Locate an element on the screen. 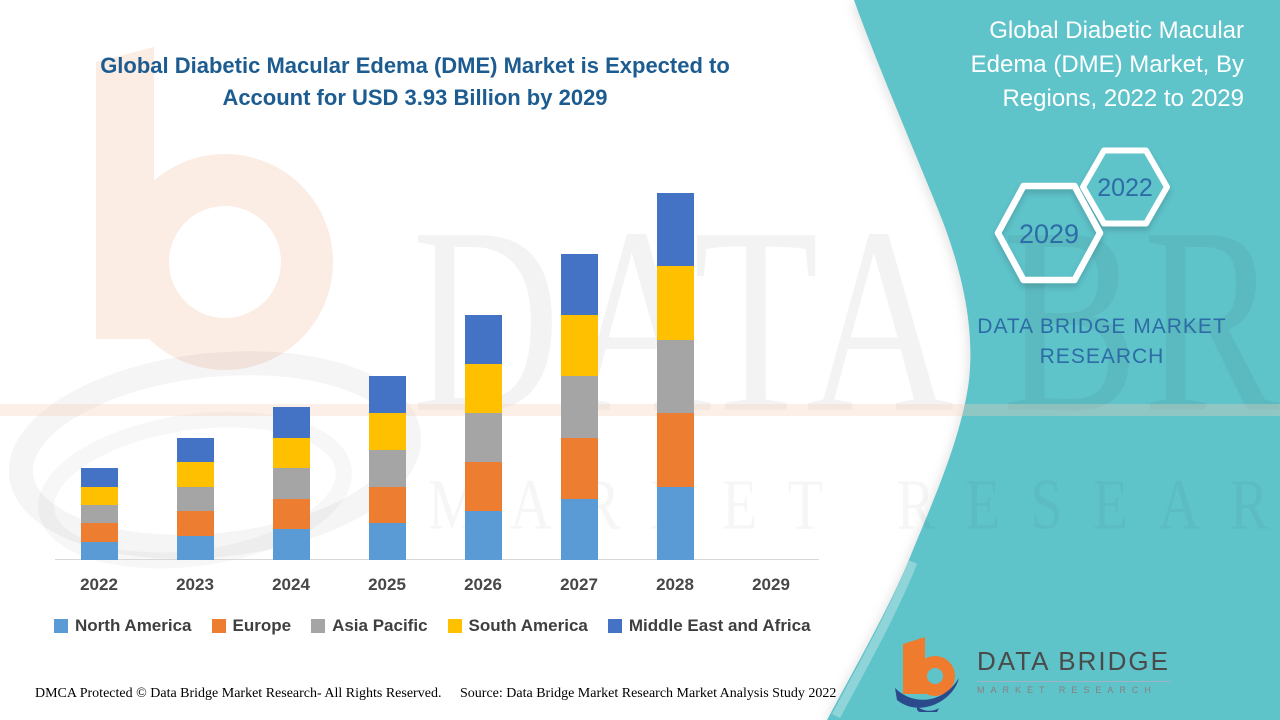 The width and height of the screenshot is (1280, 720). x-label-2025: 2025 is located at coordinates (387, 584).